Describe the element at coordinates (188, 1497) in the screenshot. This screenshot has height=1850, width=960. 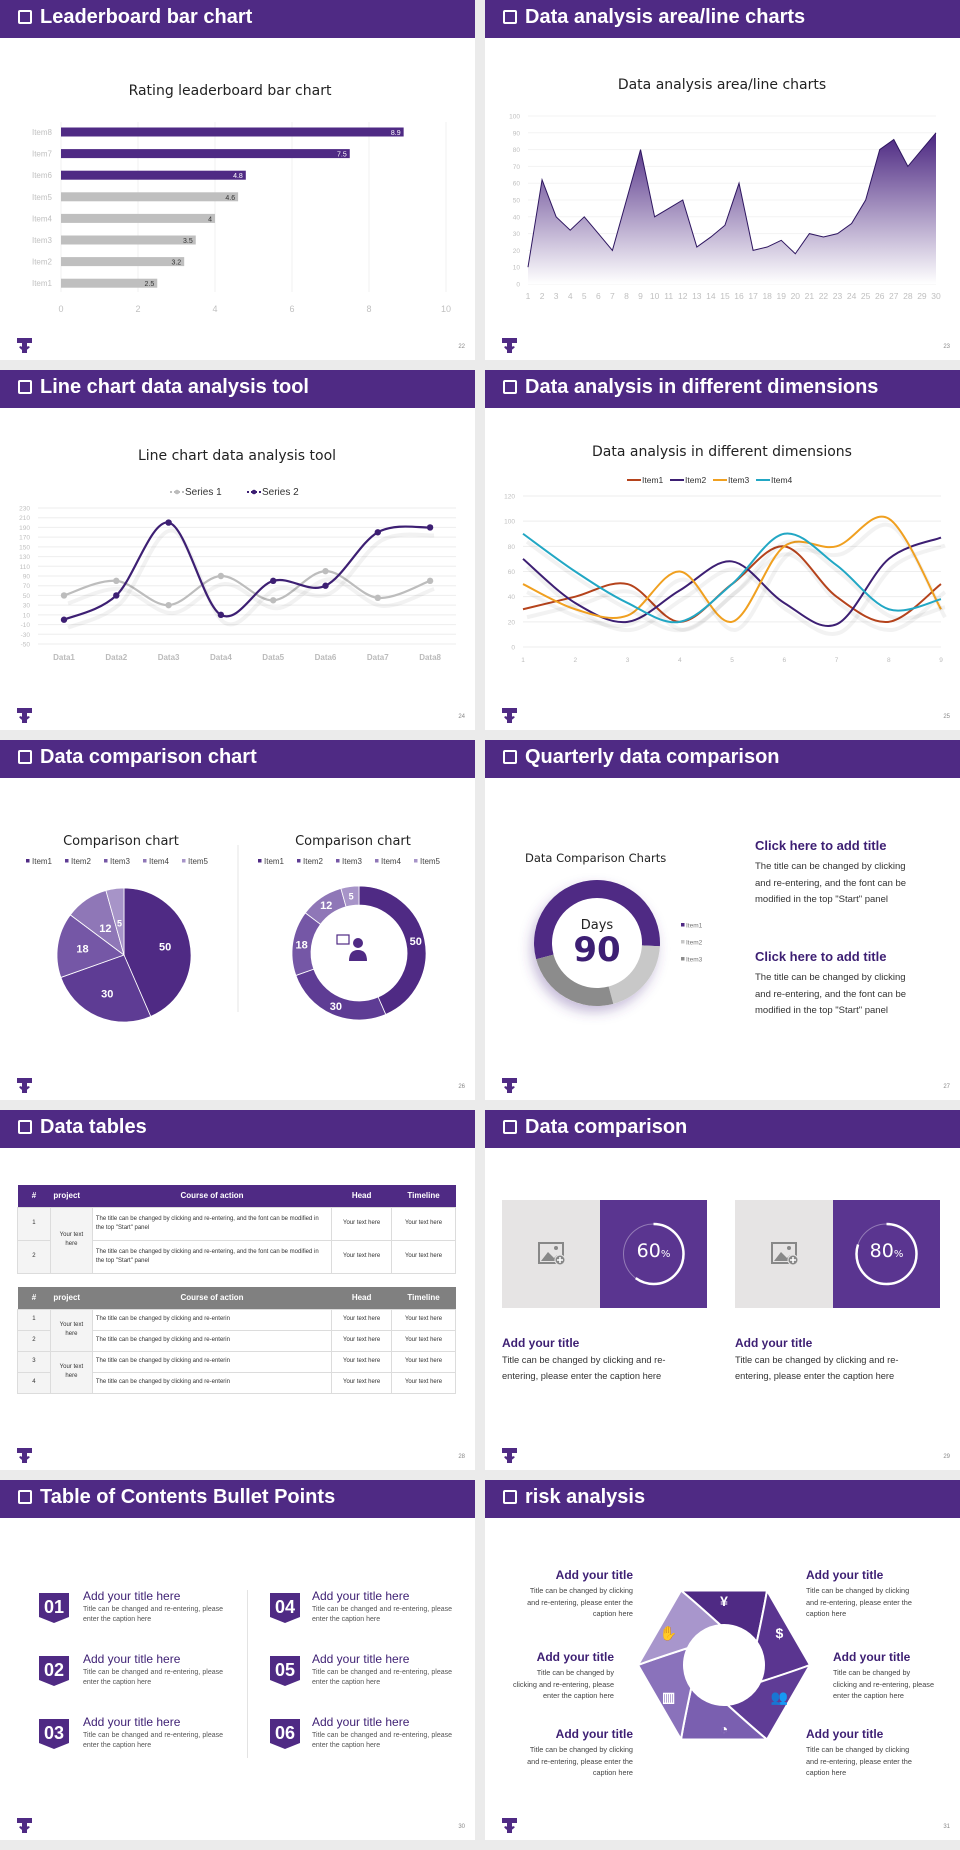
I see `slide-title: Table of Contents Bullet Points` at that location.